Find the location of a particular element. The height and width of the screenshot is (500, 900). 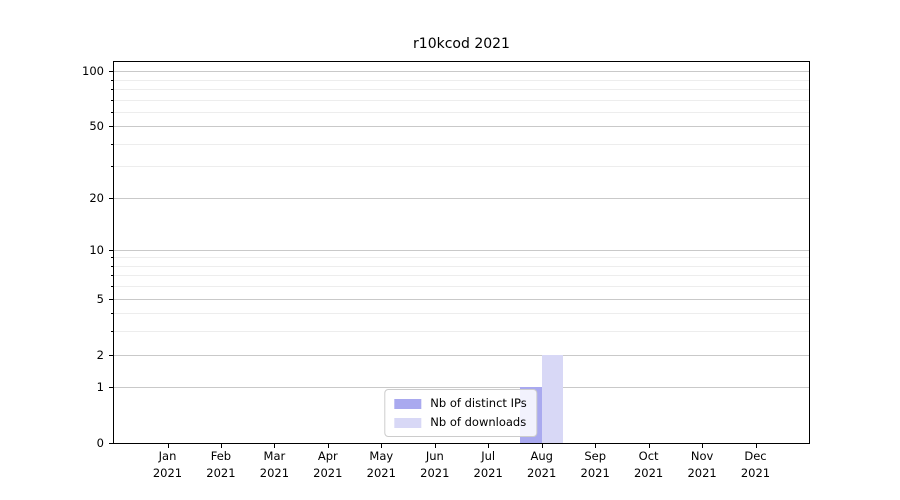

y-tick-label: 1 is located at coordinates (100, 387).